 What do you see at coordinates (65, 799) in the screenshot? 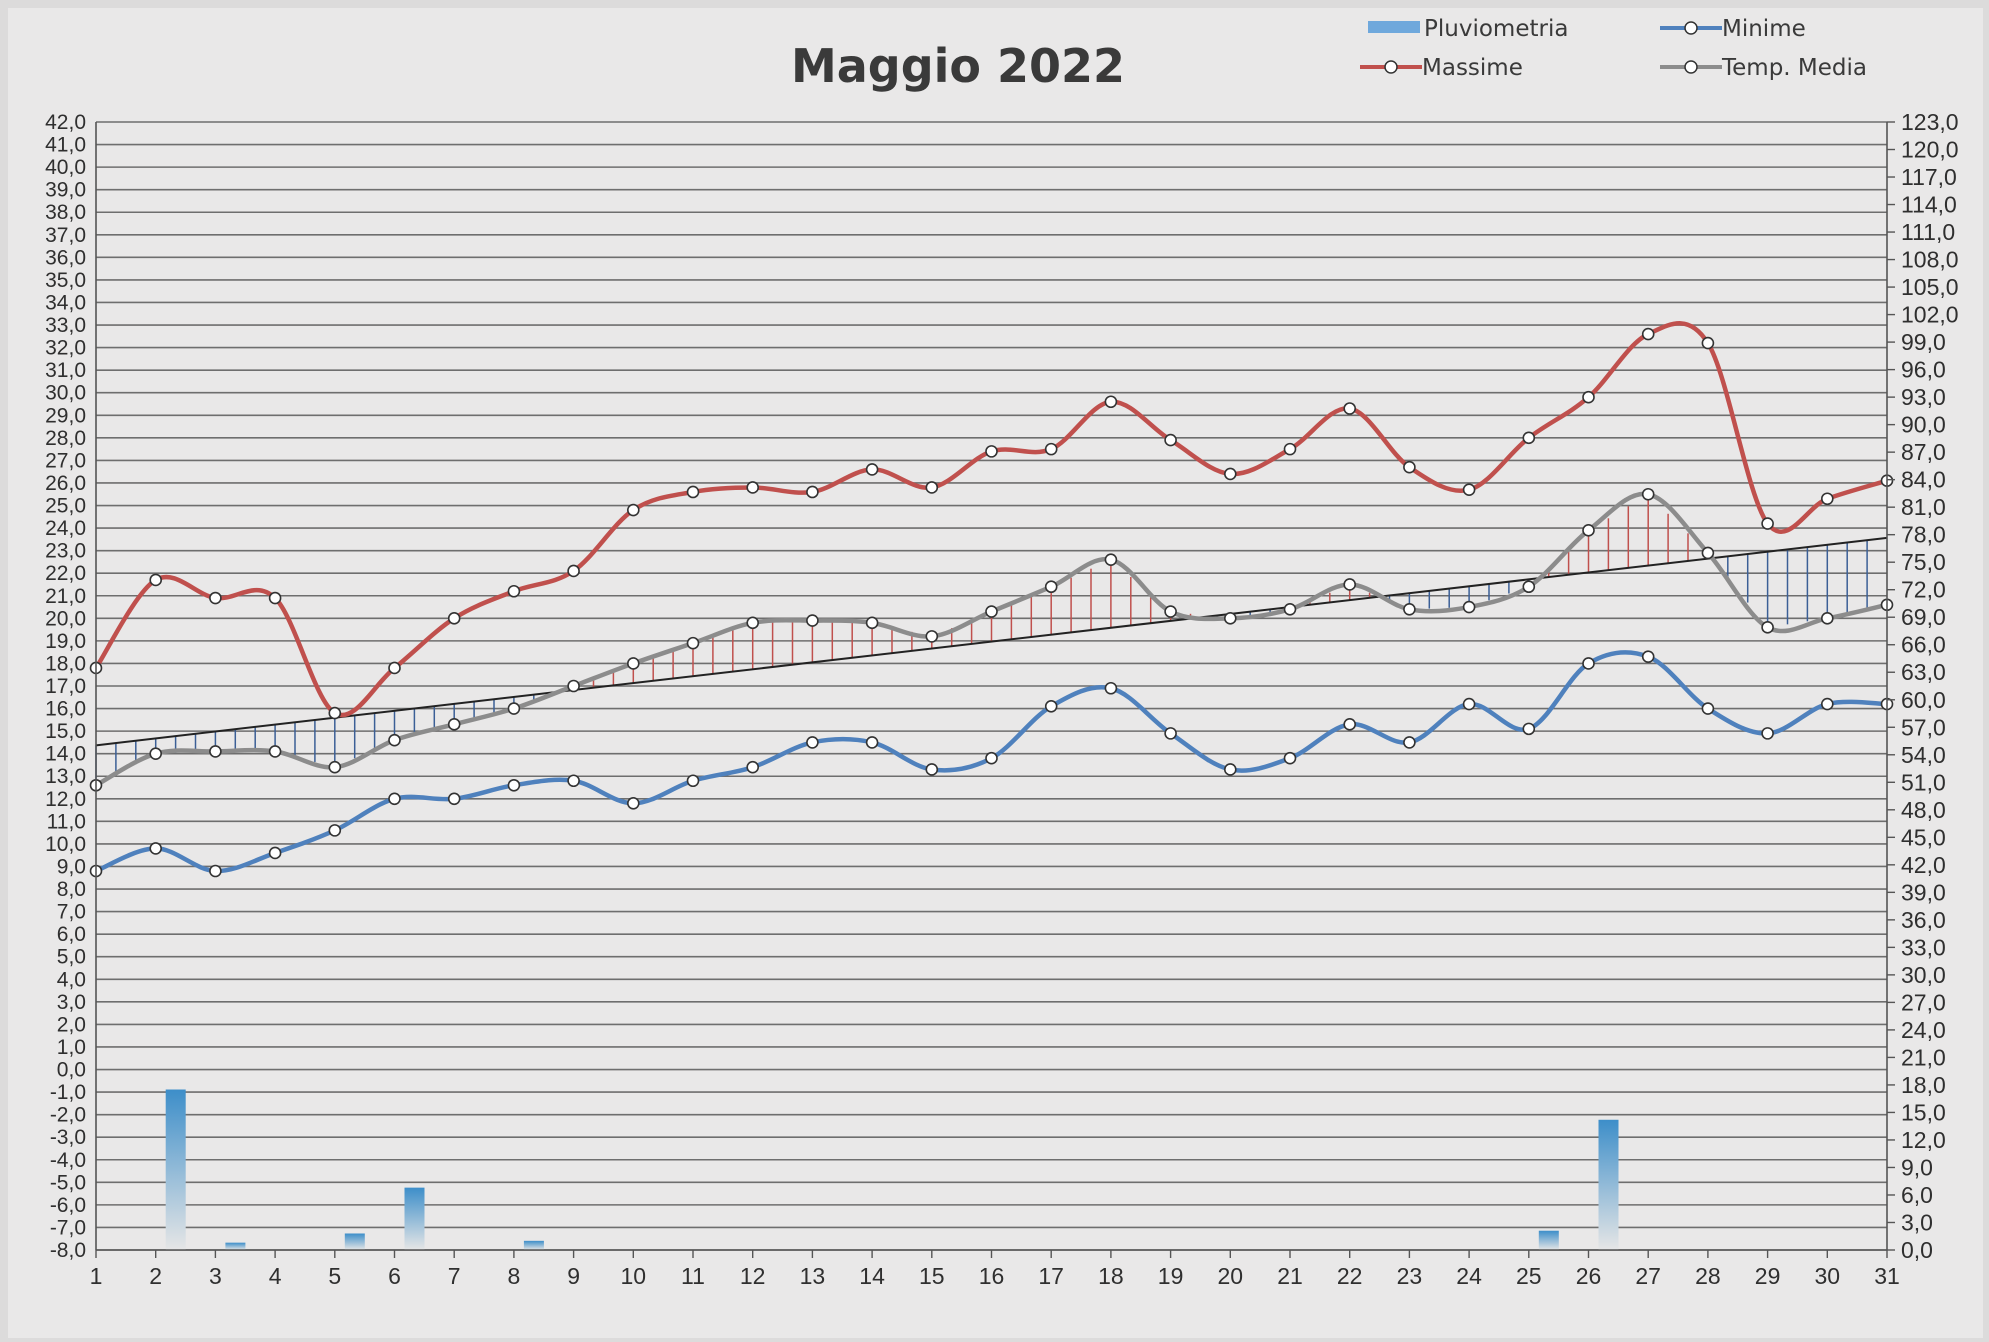
I see `y-left-tick-label: 12,0` at bounding box center [65, 799].